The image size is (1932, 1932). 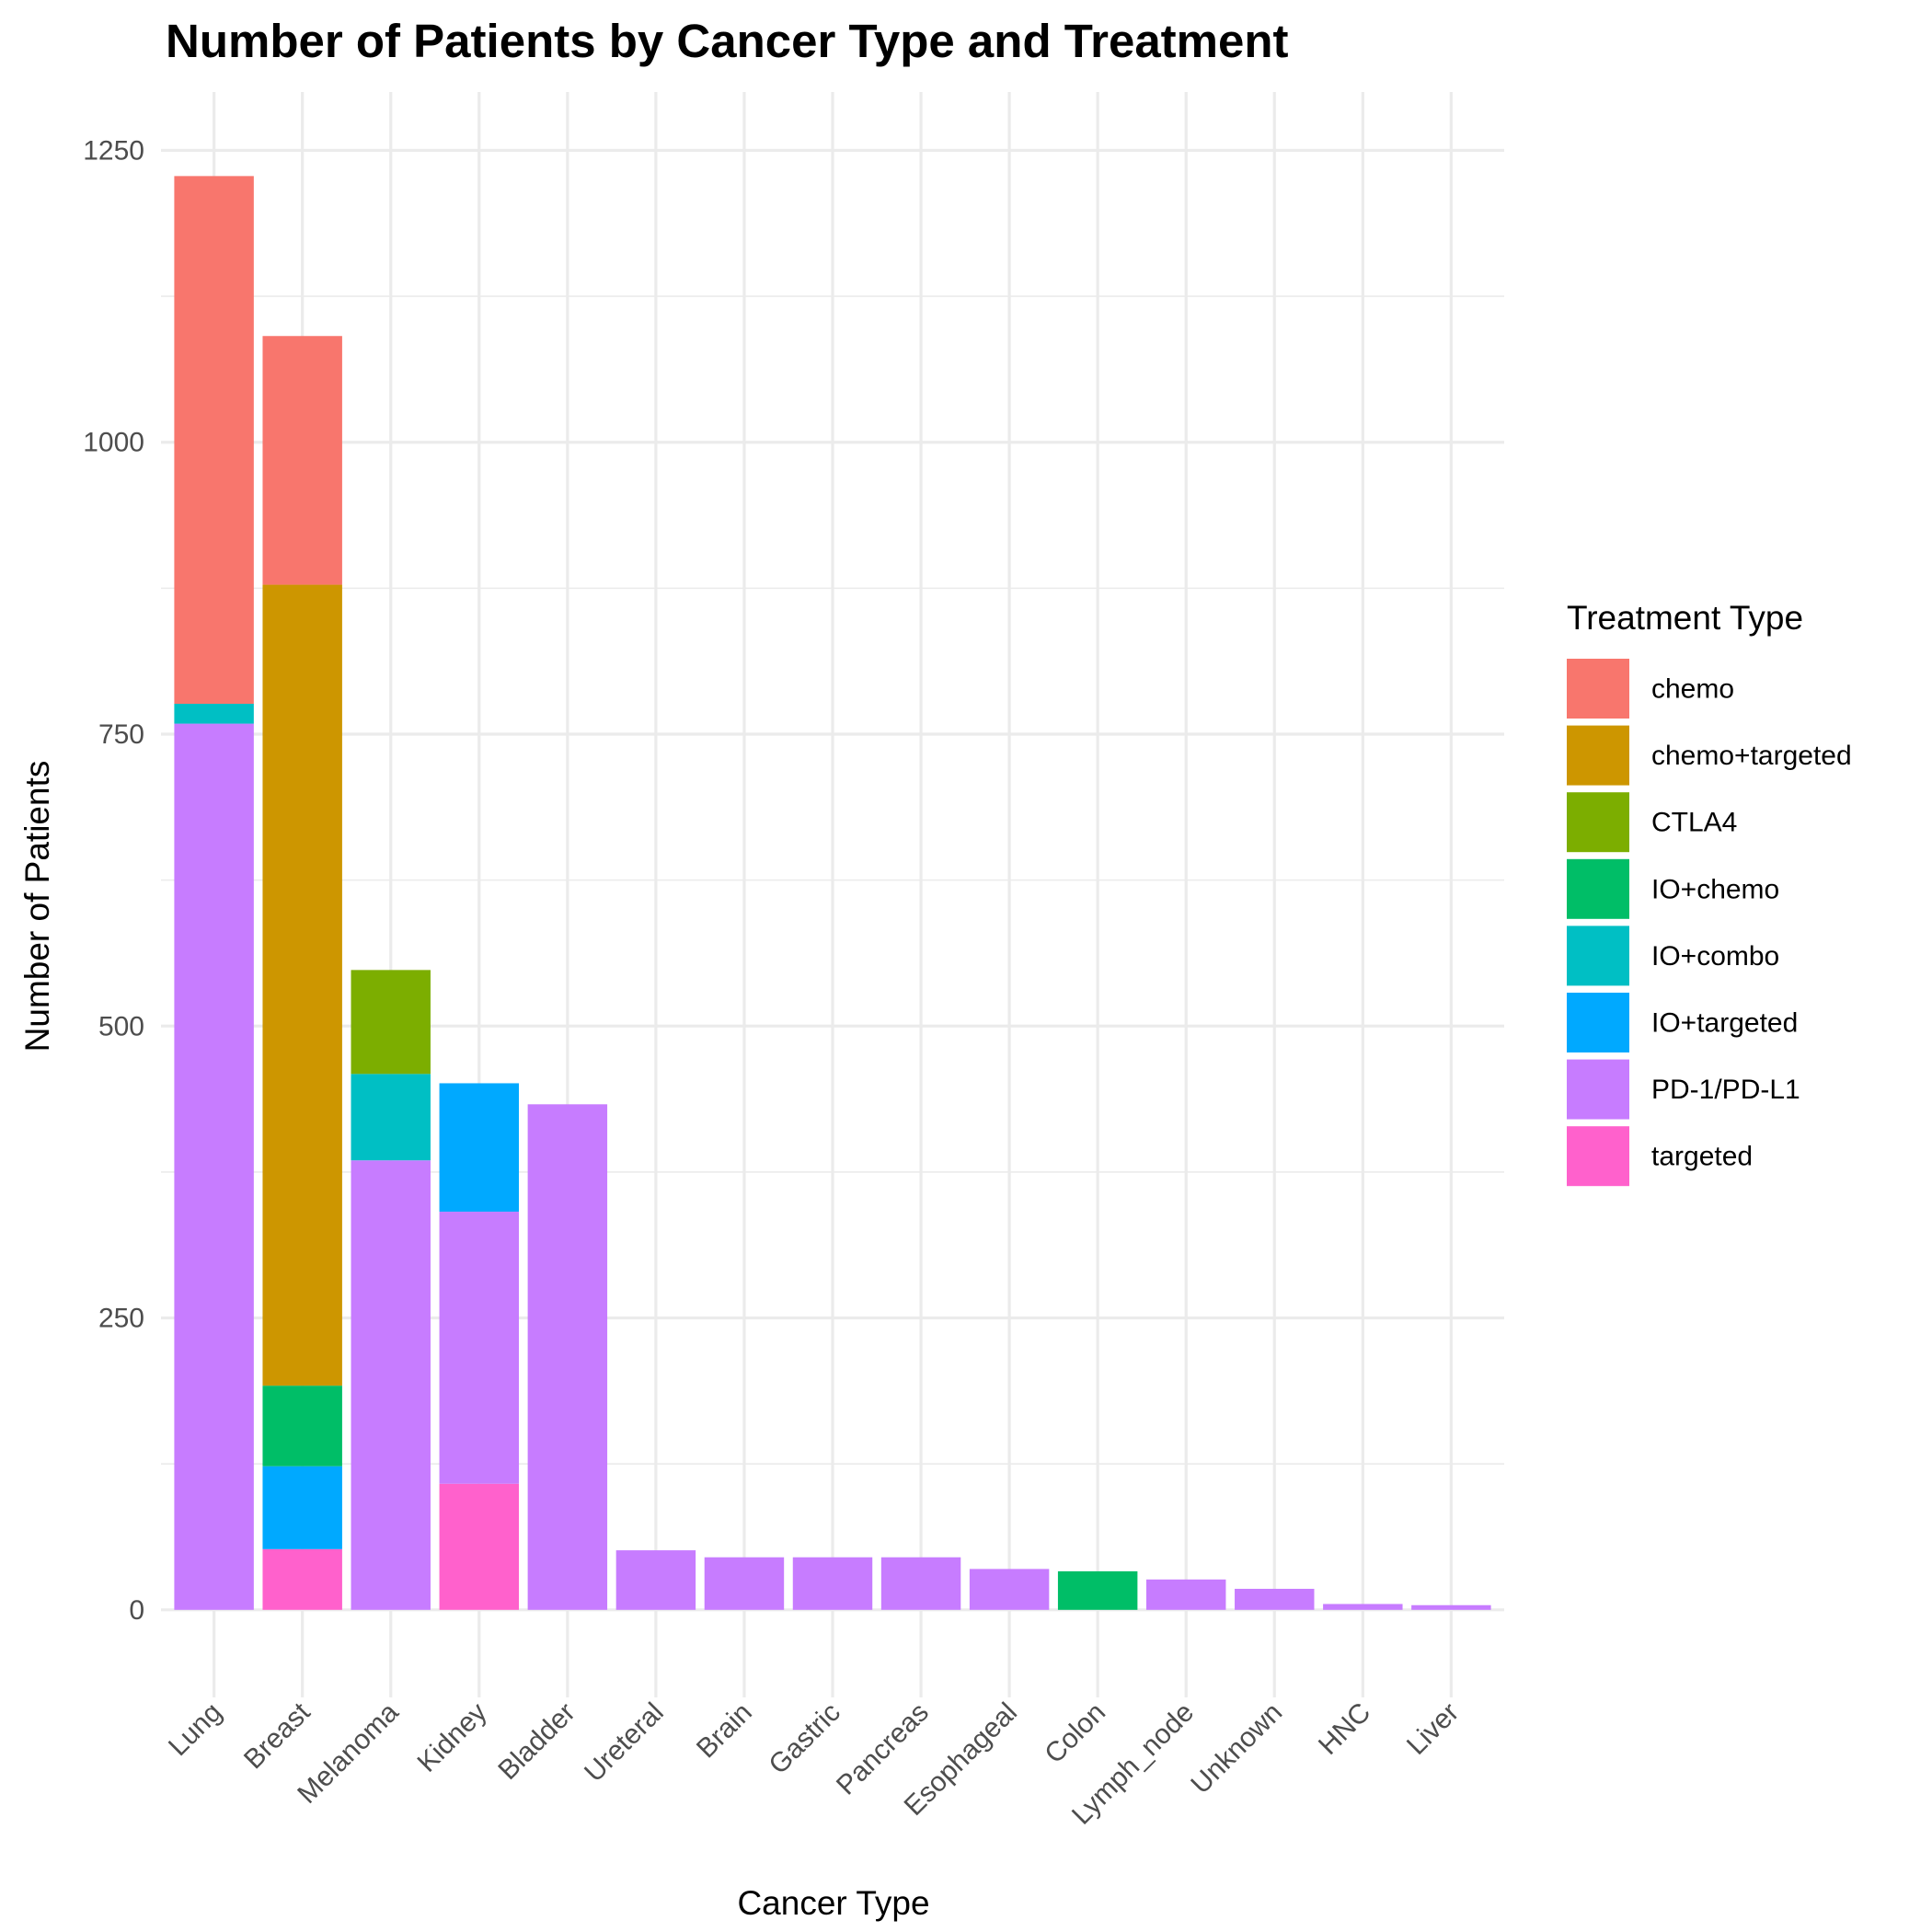 I want to click on x-tick-label: Bladder, so click(x=536, y=1741).